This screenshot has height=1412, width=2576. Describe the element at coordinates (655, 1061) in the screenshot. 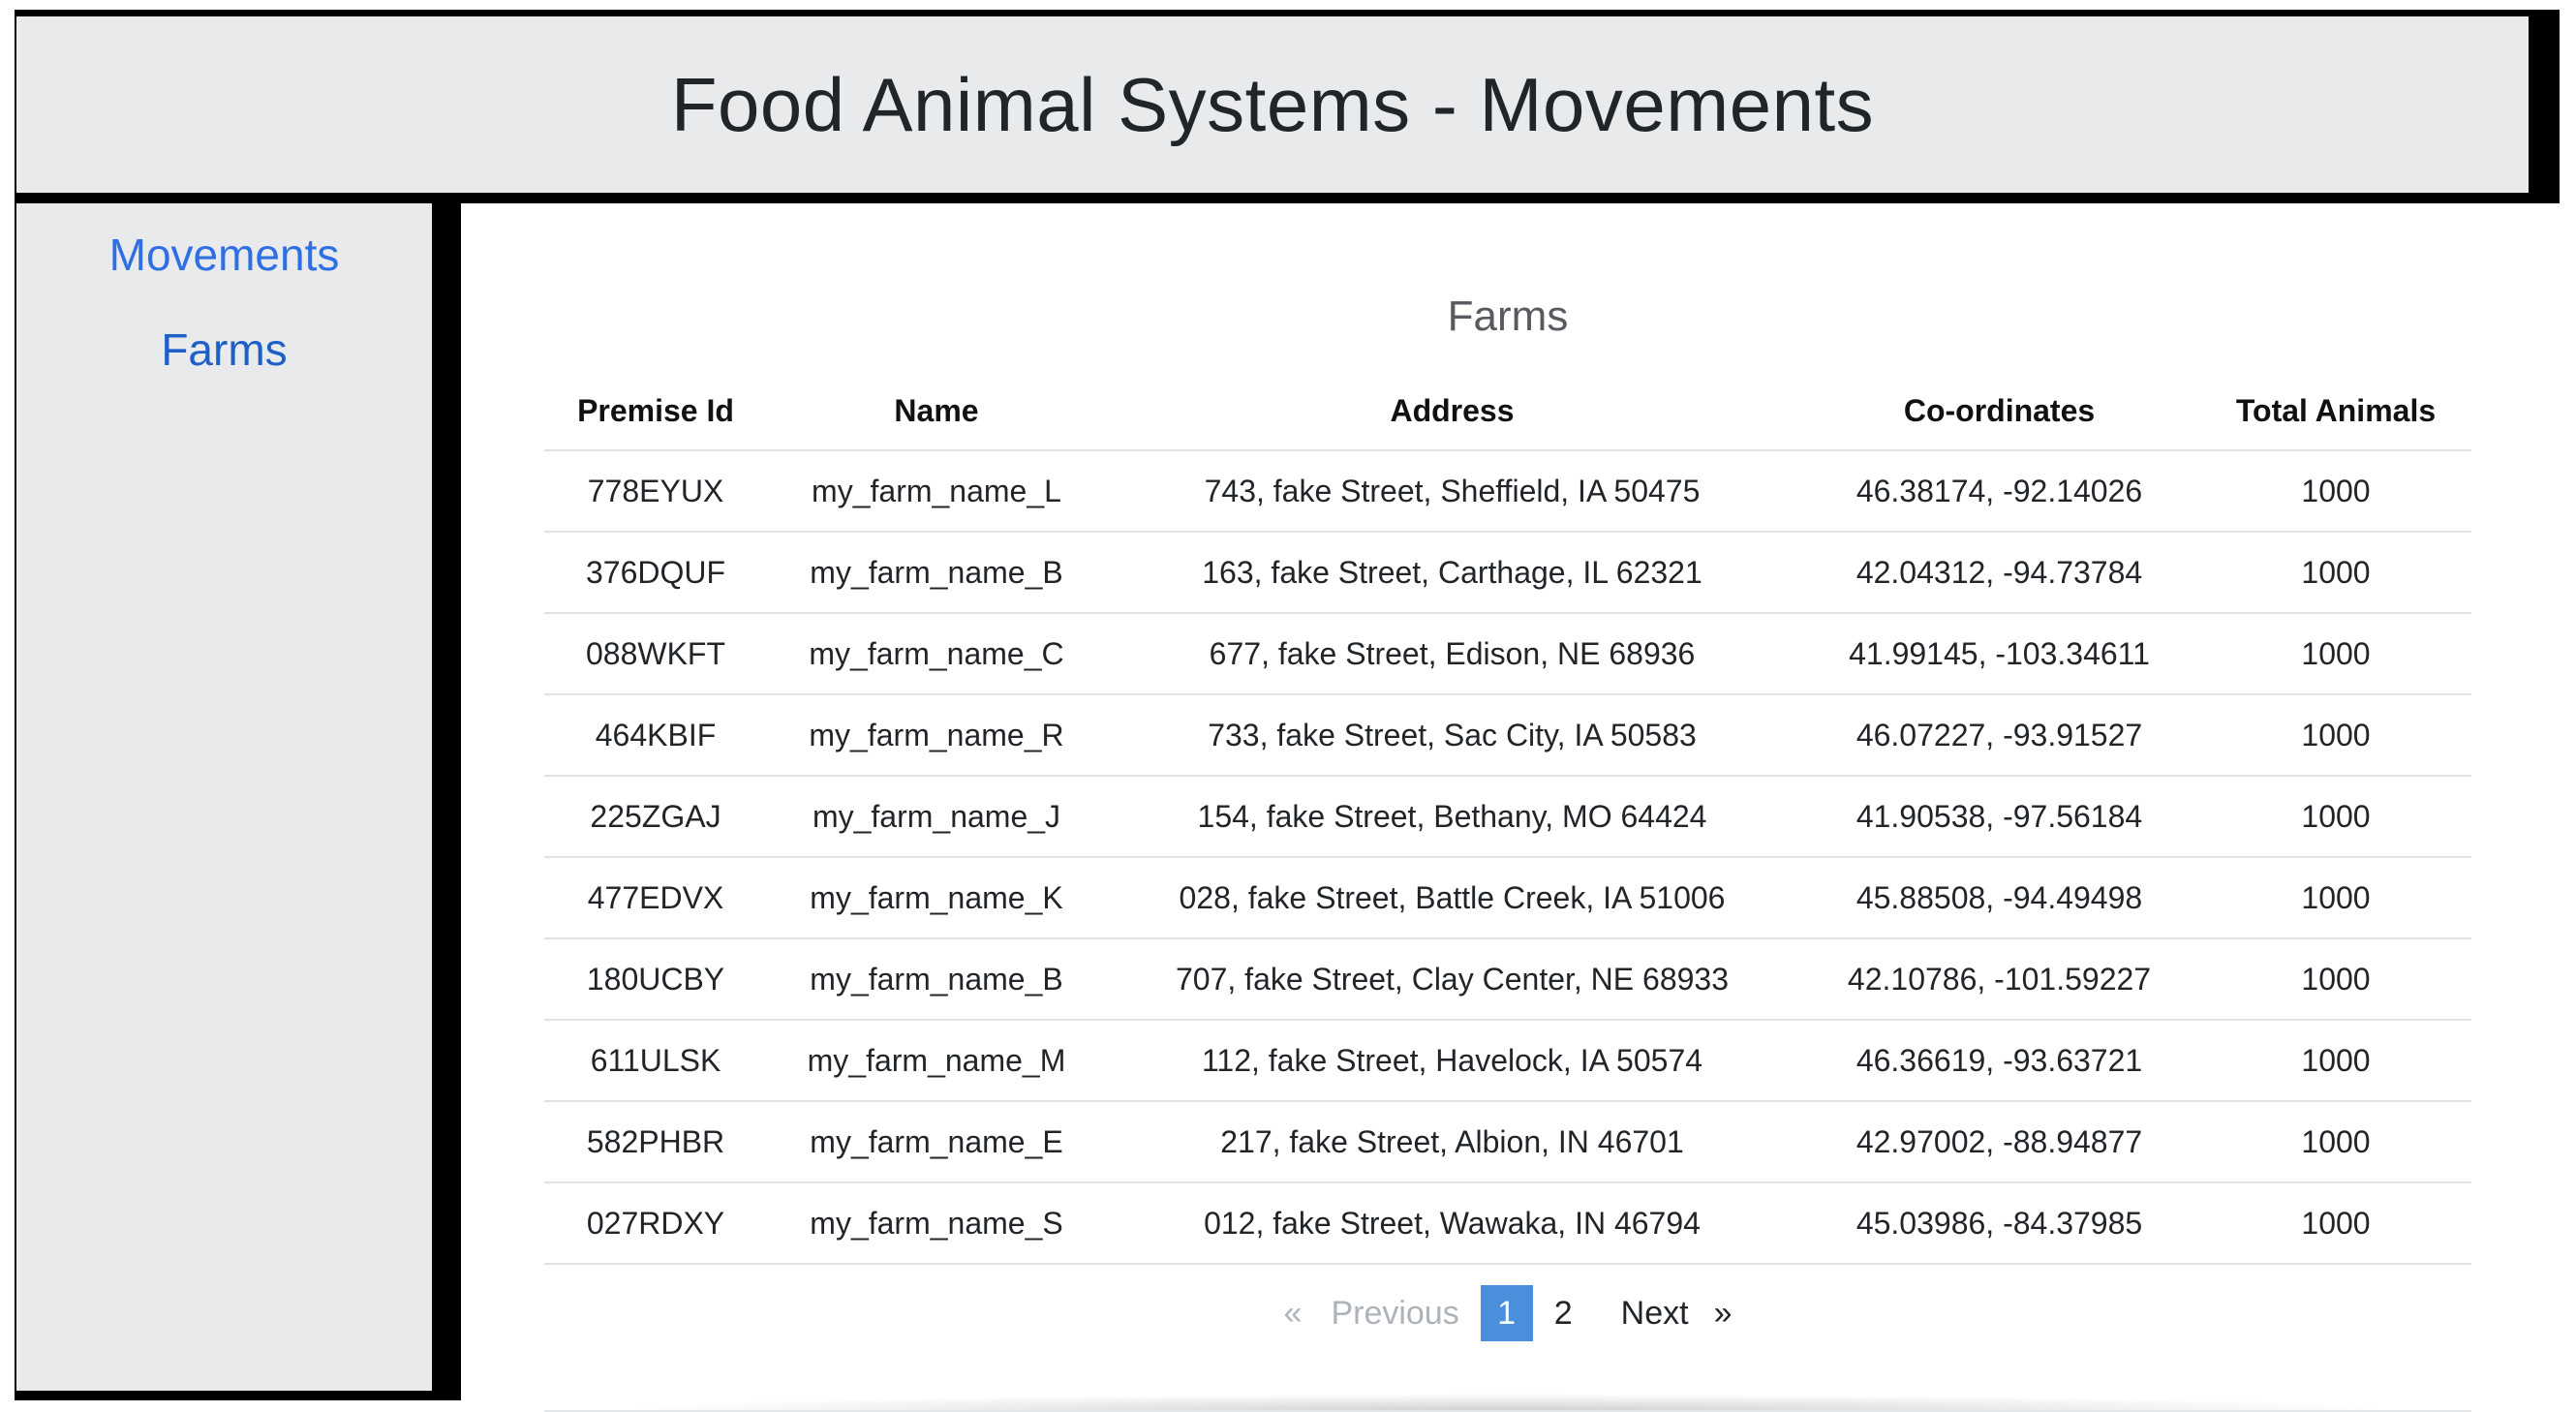

I see `premise-id-cell: 611ULSK` at that location.